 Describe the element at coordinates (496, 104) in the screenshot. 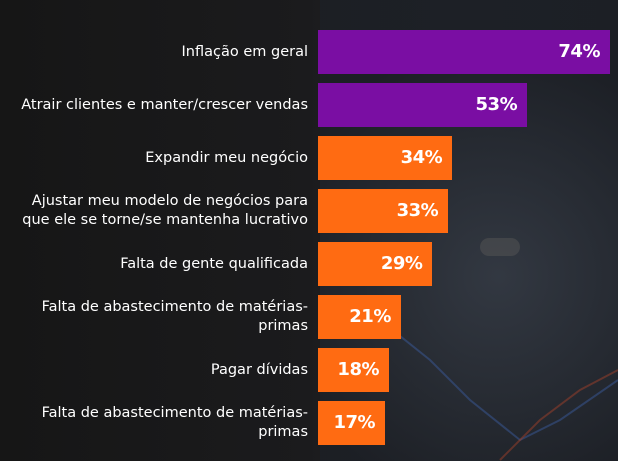

I see `value-label: 53%` at that location.